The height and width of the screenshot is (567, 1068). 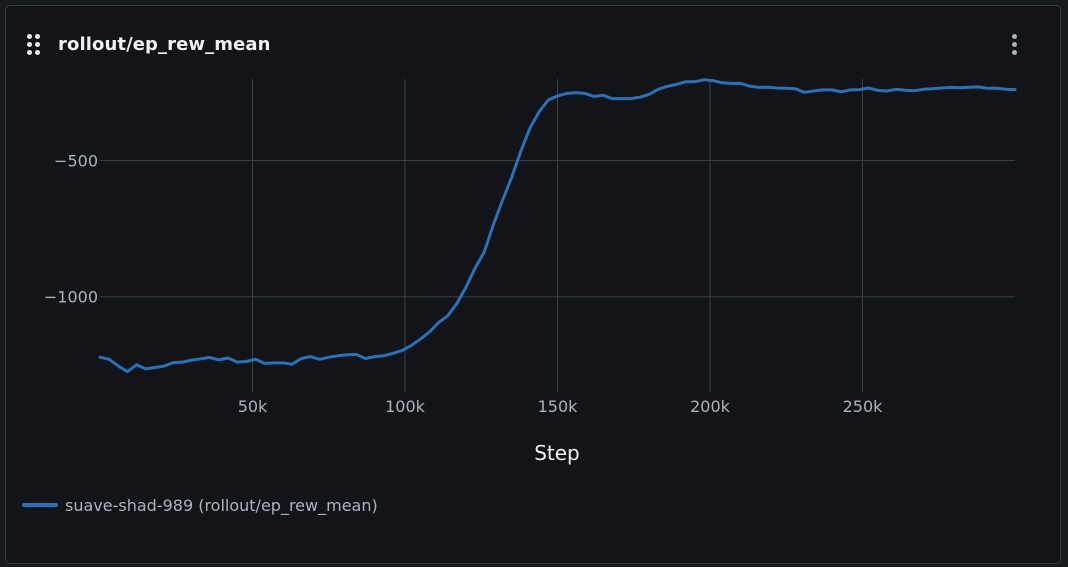 What do you see at coordinates (405, 406) in the screenshot?
I see `x-tick-label: 100k` at bounding box center [405, 406].